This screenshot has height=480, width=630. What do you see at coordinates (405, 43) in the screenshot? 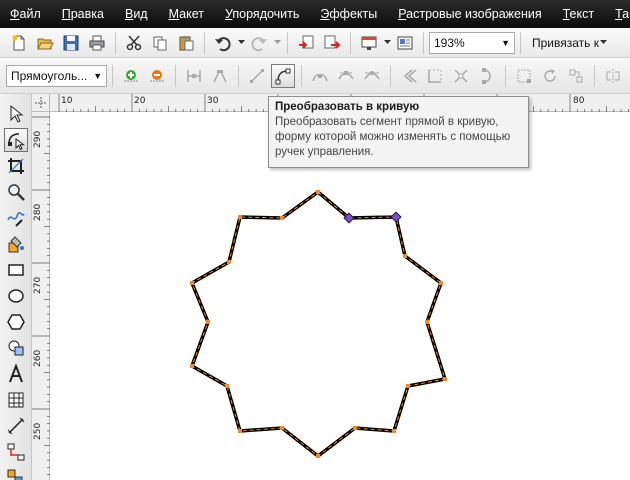
I see `welcome-screen-button` at bounding box center [405, 43].